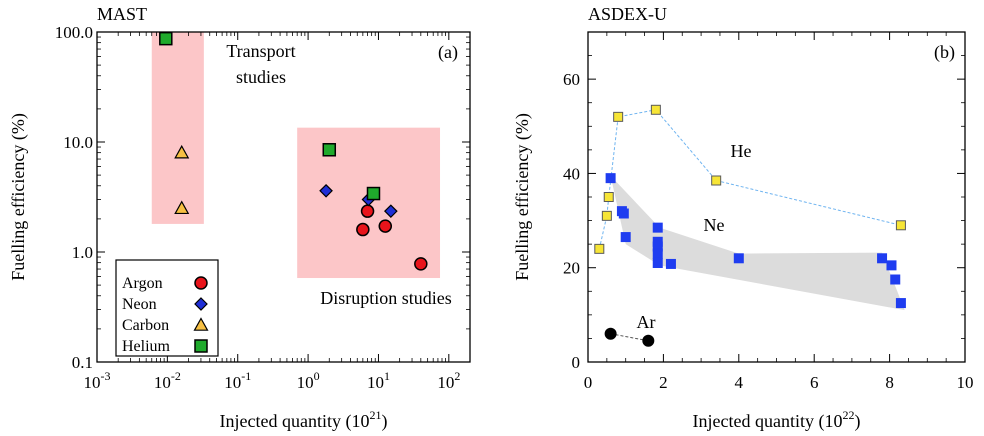 The height and width of the screenshot is (436, 984). I want to click on y-tick-label: 100.0, so click(74, 32).